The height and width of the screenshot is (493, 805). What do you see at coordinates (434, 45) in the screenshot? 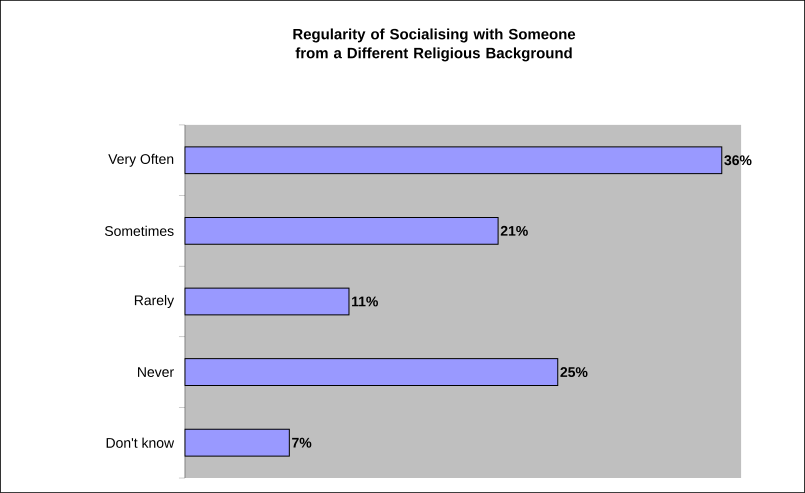
I see `chart-title: Regularity of Socialising with Someone from a Different Religious Background` at bounding box center [434, 45].